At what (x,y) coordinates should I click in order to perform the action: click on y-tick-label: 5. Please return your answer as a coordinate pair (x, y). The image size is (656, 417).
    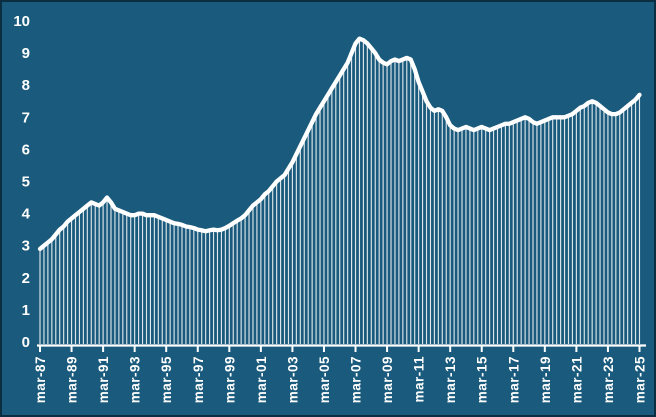
    Looking at the image, I should click on (26, 182).